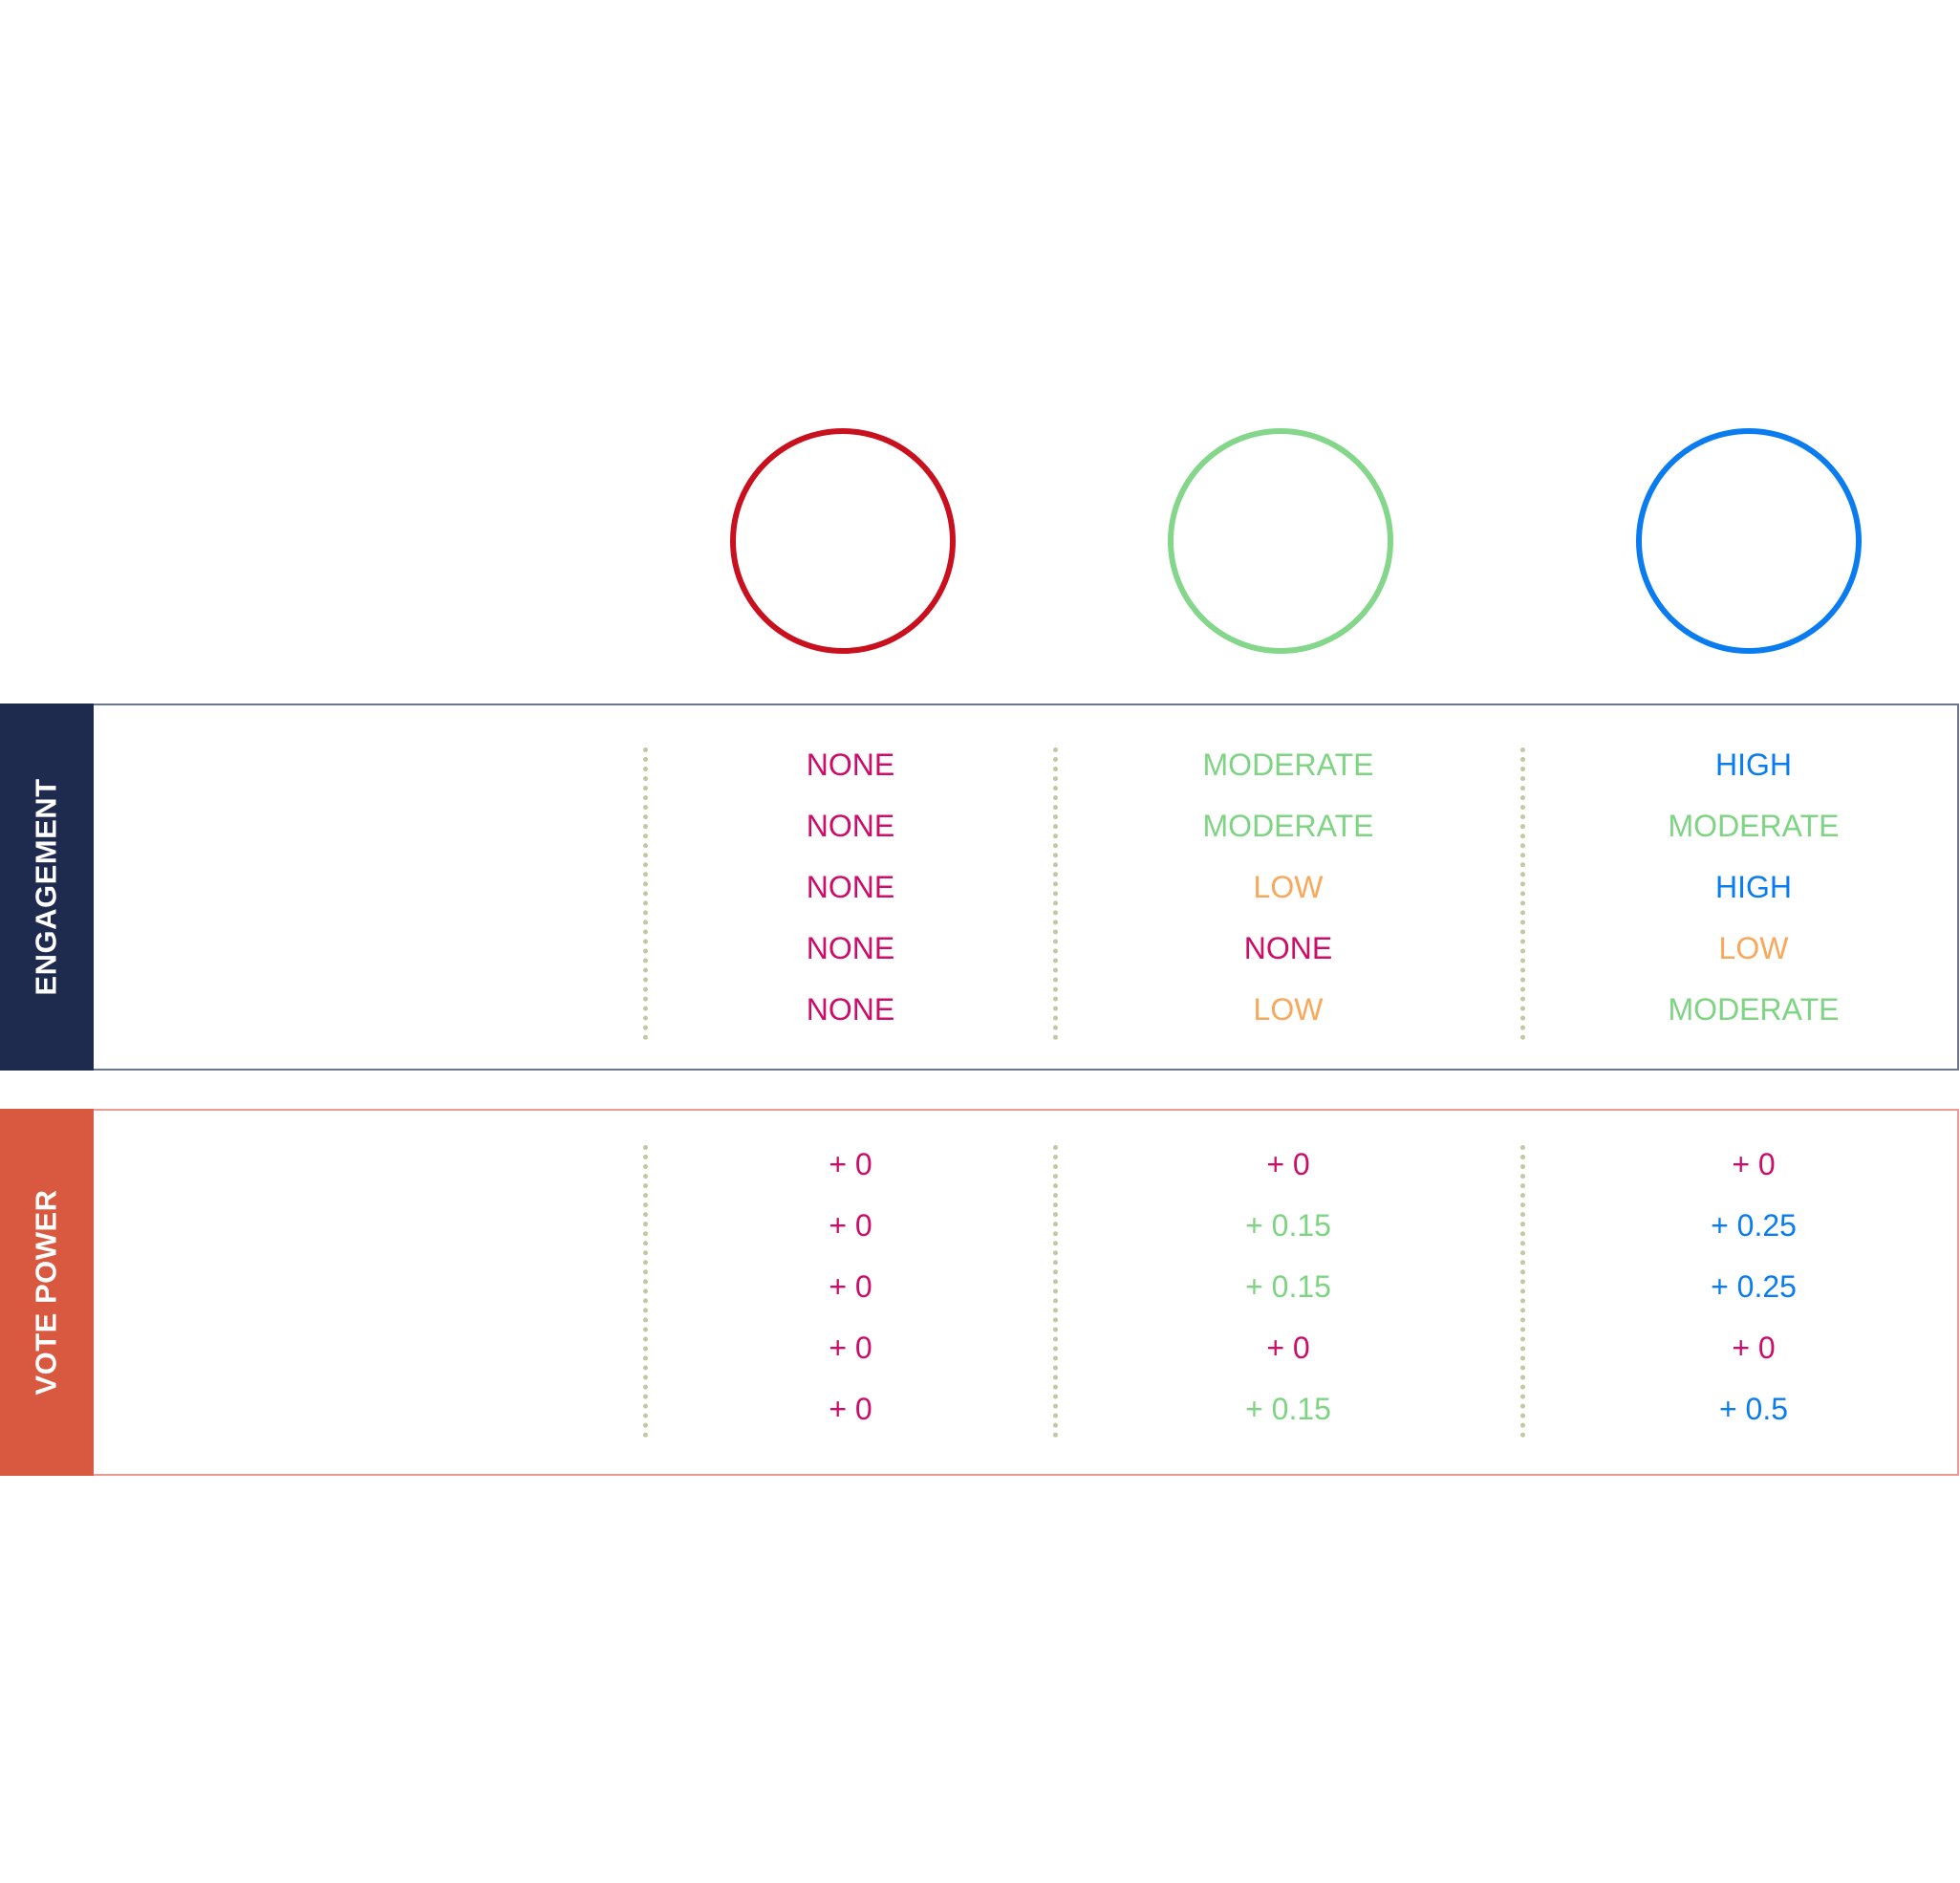  What do you see at coordinates (843, 541) in the screenshot?
I see `red-circle` at bounding box center [843, 541].